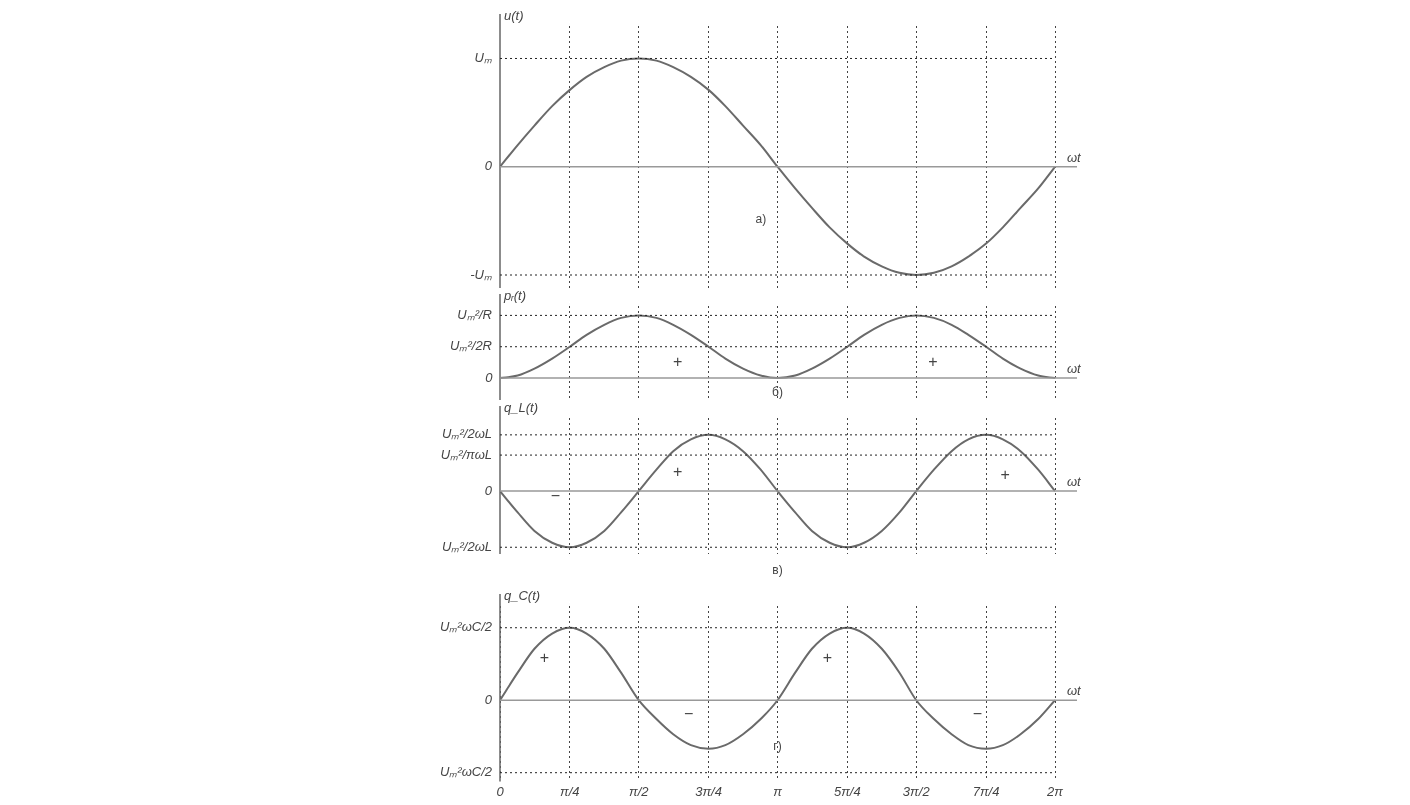 This screenshot has height=805, width=1410. What do you see at coordinates (500, 791) in the screenshot?
I see `x-tick-label: 0` at bounding box center [500, 791].